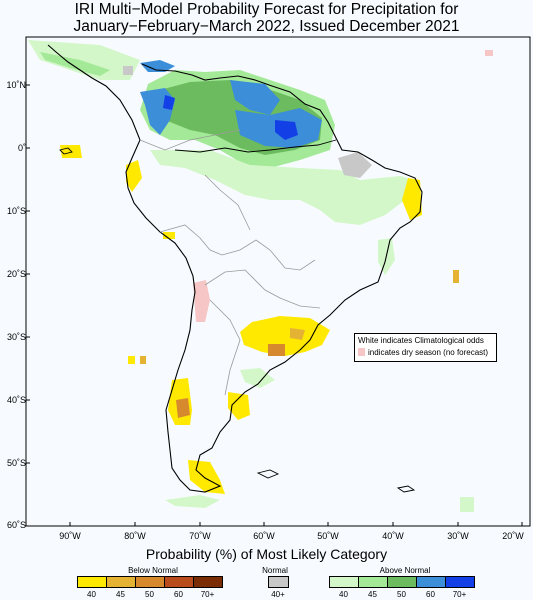 This screenshot has height=600, width=533. I want to click on dry-season-note-row: indicates dry season (no forecast), so click(425, 353).